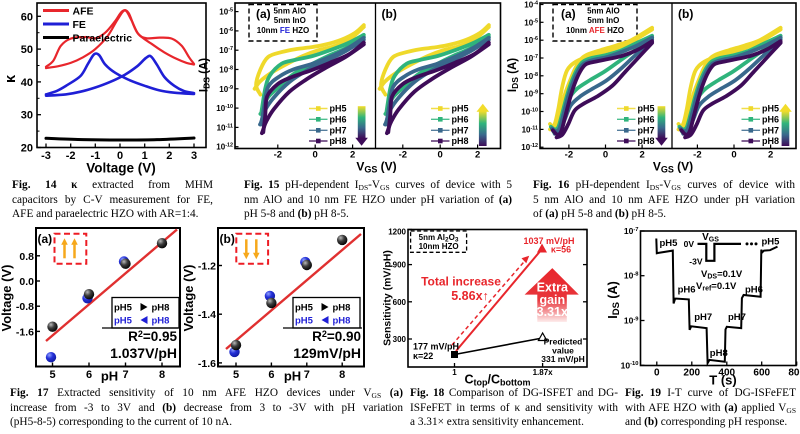  I want to click on svg-text: 6, so click(271, 375).